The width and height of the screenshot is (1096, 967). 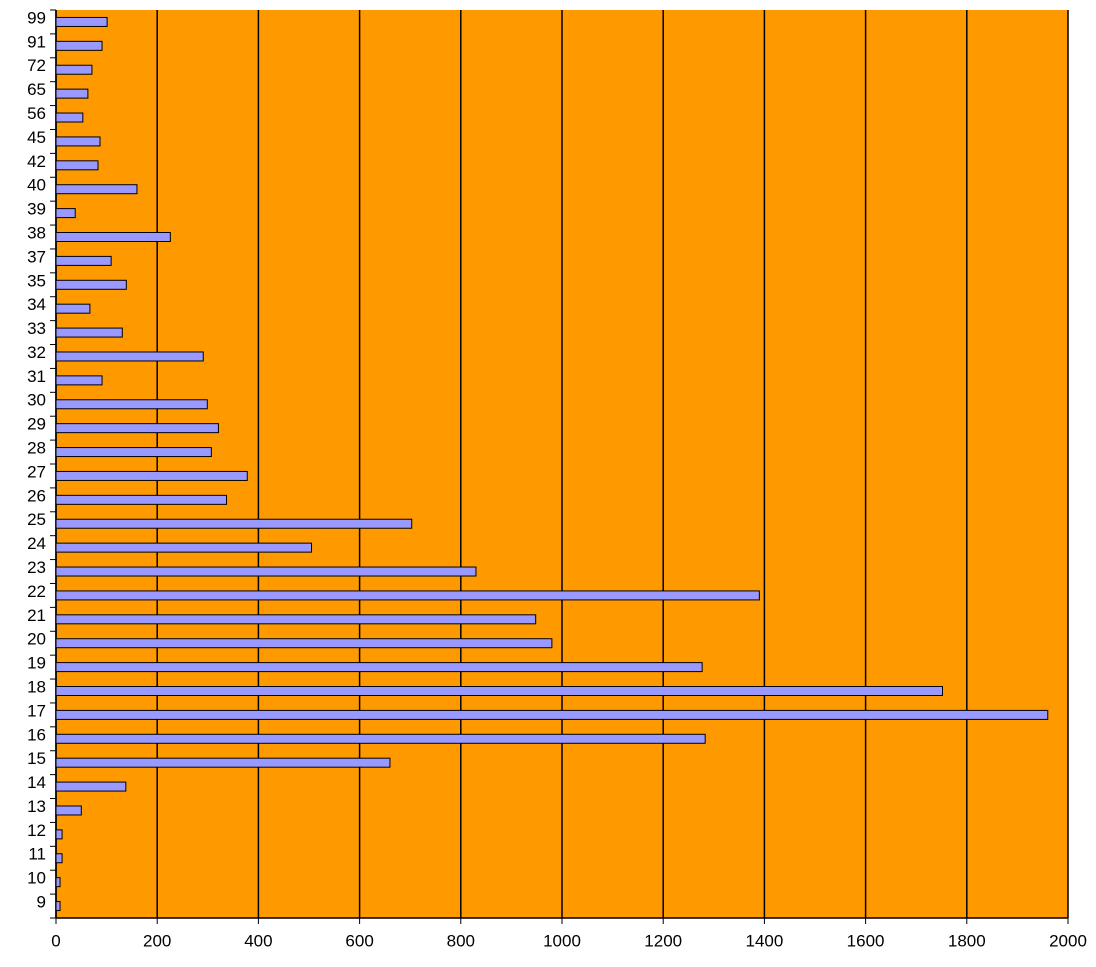 What do you see at coordinates (36, 41) in the screenshot?
I see `y-tick-label: 91` at bounding box center [36, 41].